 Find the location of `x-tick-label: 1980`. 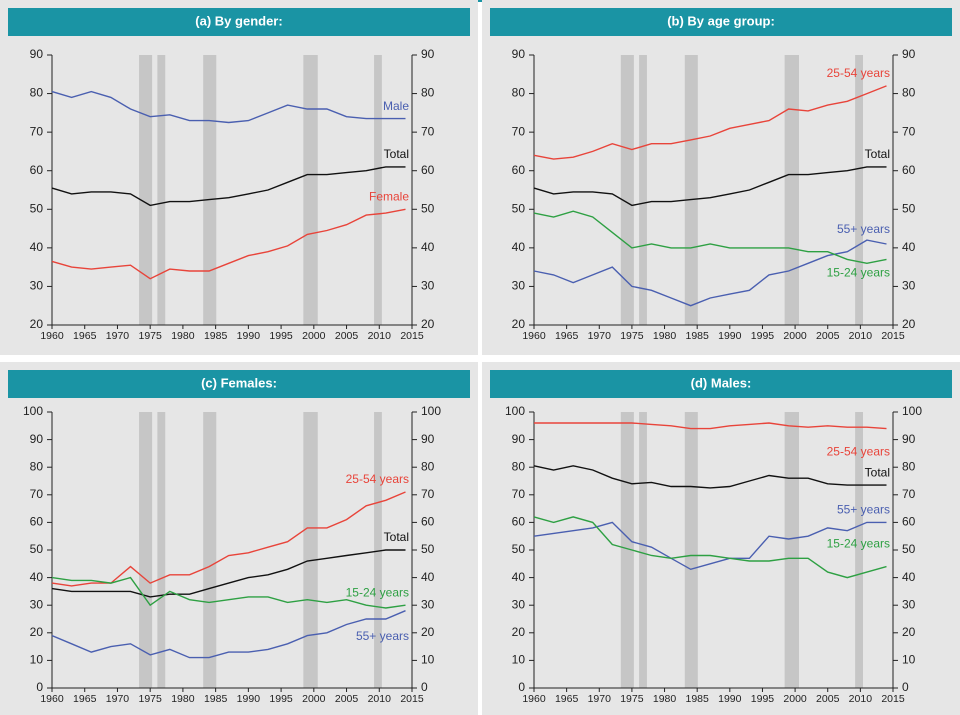

x-tick-label: 1980 is located at coordinates (665, 336).